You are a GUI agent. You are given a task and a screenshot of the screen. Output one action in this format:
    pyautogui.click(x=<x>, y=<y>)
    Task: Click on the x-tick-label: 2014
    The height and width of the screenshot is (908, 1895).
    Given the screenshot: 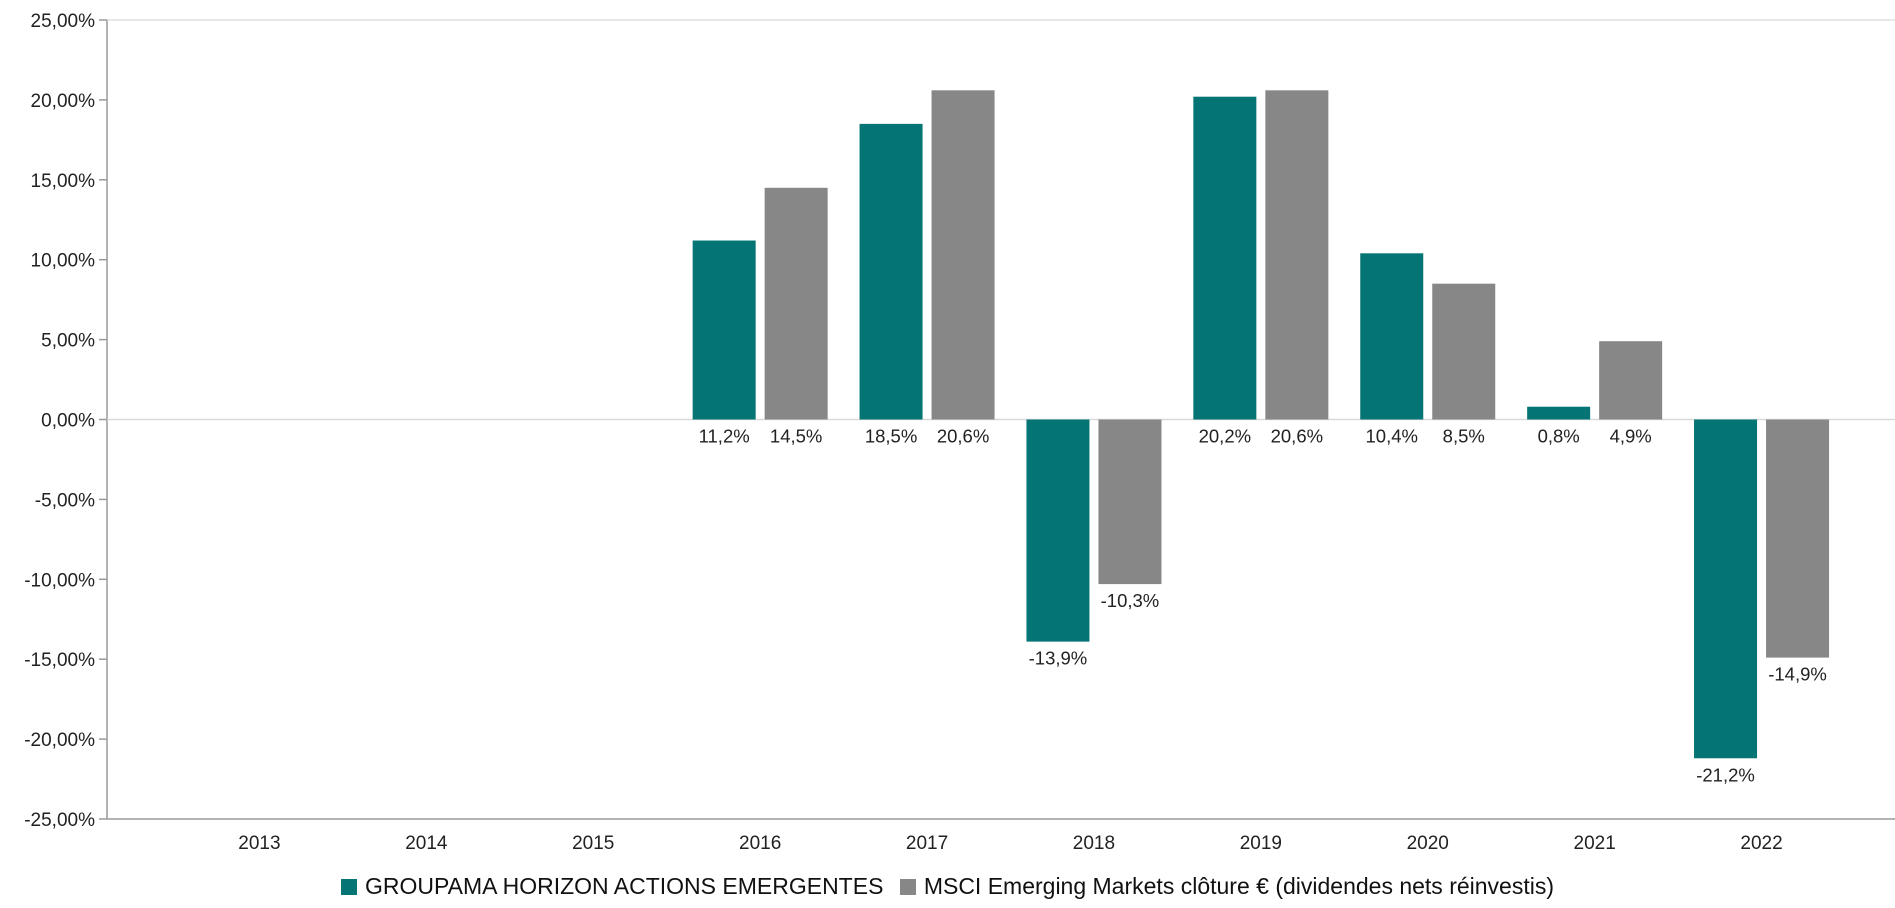 What is the action you would take?
    pyautogui.click(x=426, y=843)
    